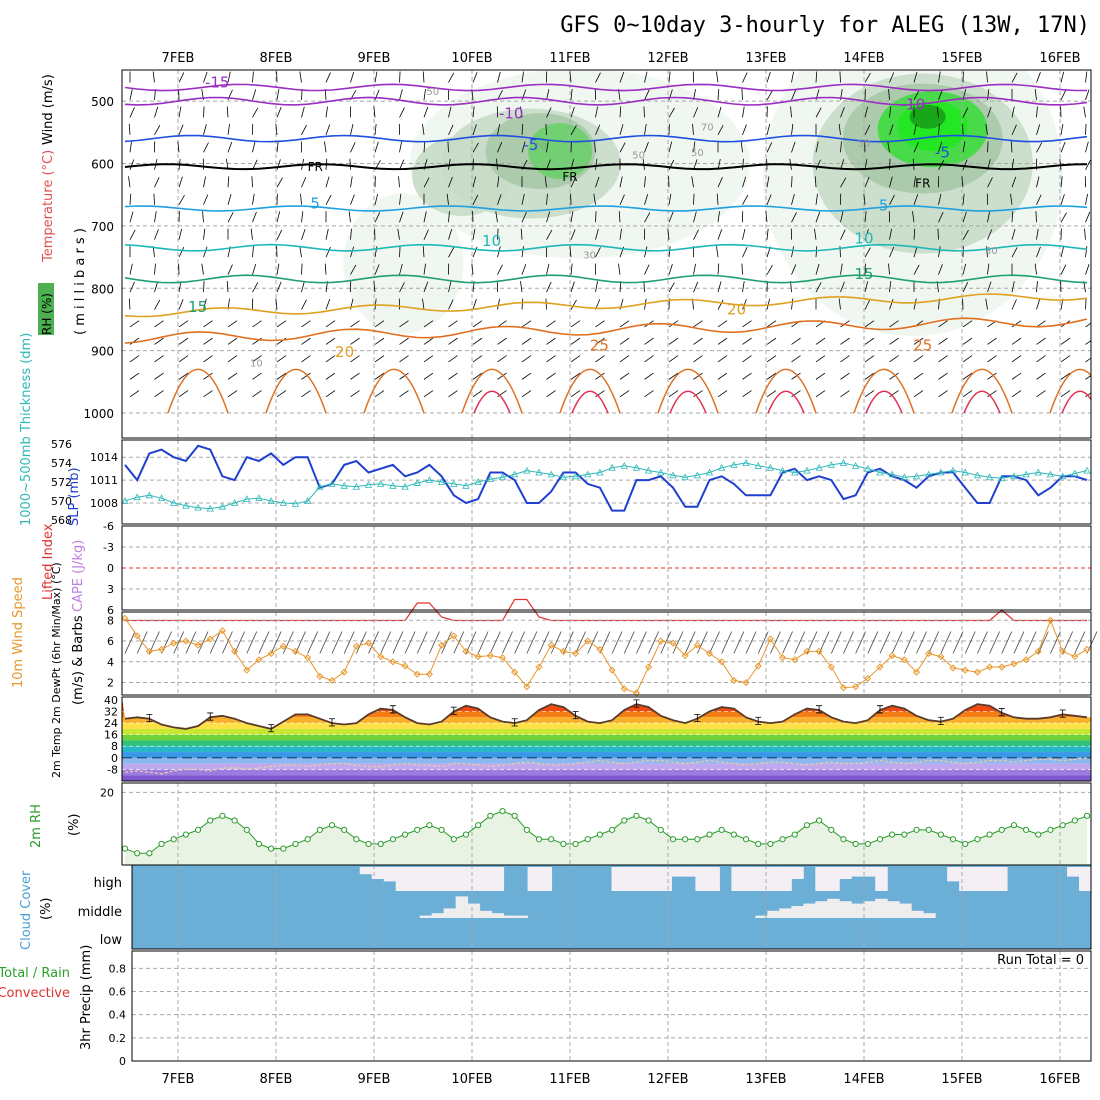 The height and width of the screenshot is (1100, 1100). What do you see at coordinates (111, 735) in the screenshot?
I see `temp-tick-label: 16` at bounding box center [111, 735].